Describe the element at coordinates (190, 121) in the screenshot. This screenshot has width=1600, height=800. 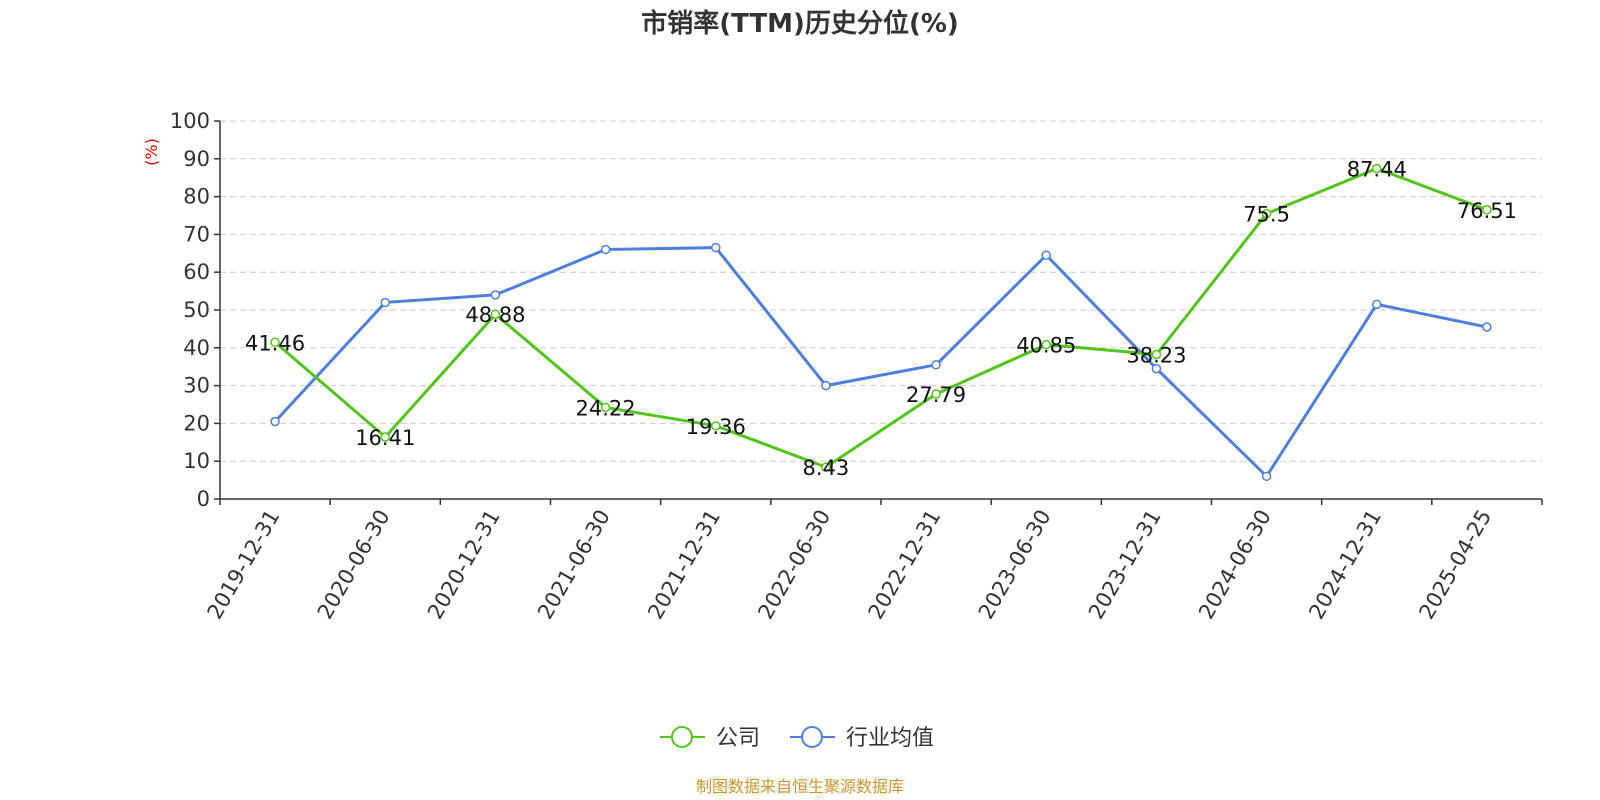
I see `y-tick-label: 100` at that location.